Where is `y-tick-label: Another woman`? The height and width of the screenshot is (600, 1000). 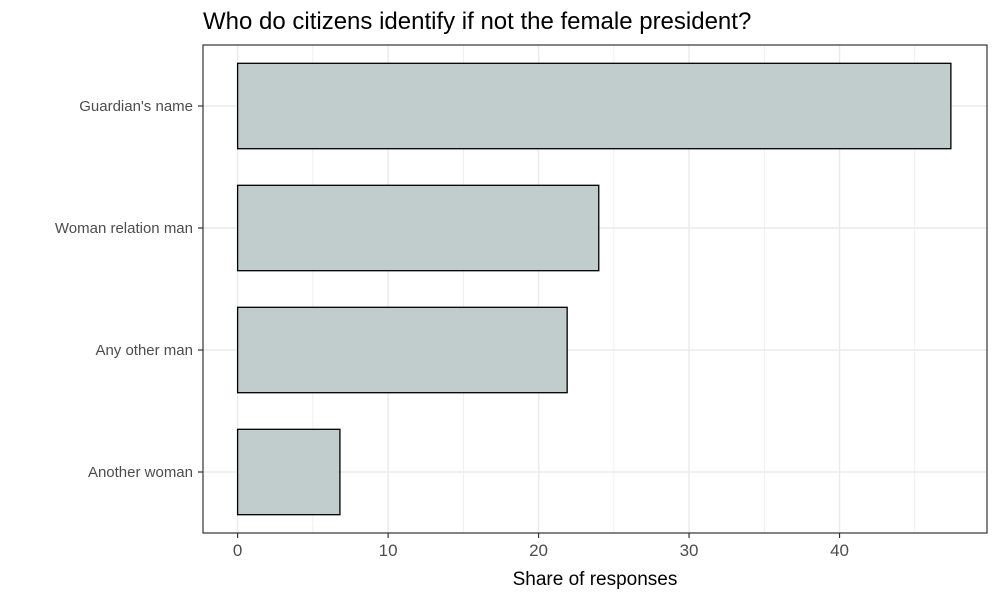
y-tick-label: Another woman is located at coordinates (140, 472).